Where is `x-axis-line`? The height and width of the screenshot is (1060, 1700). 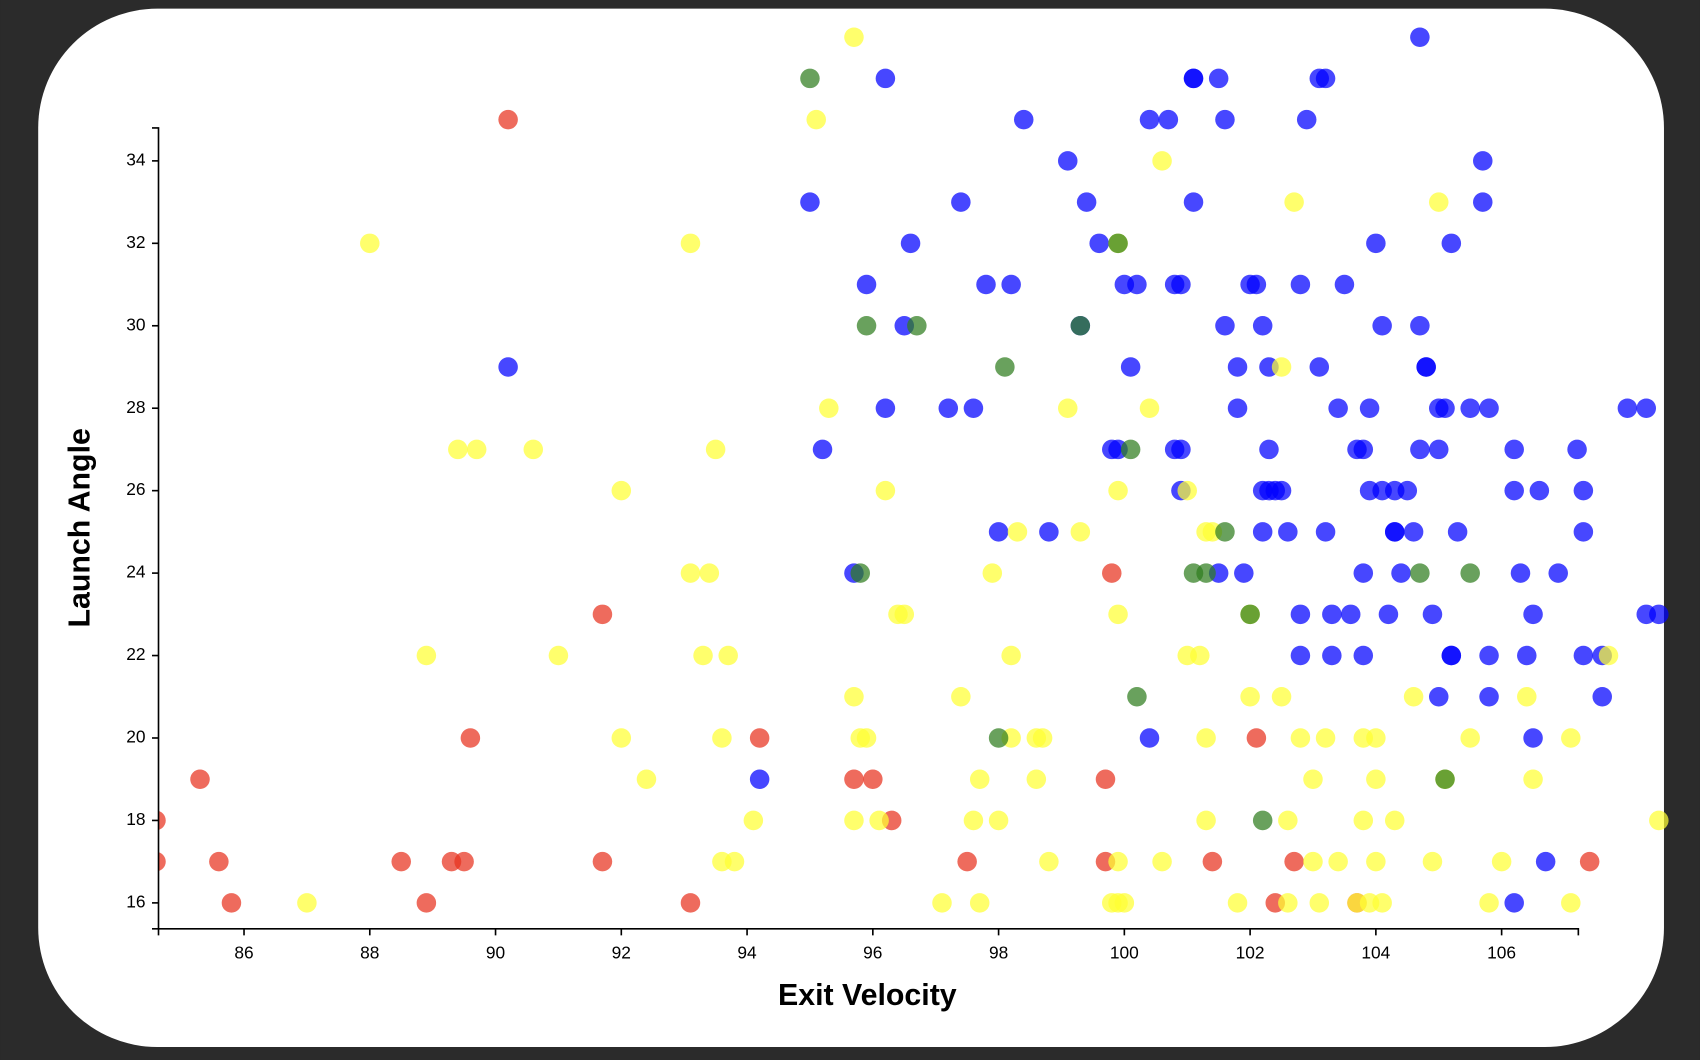 x-axis-line is located at coordinates (868, 932).